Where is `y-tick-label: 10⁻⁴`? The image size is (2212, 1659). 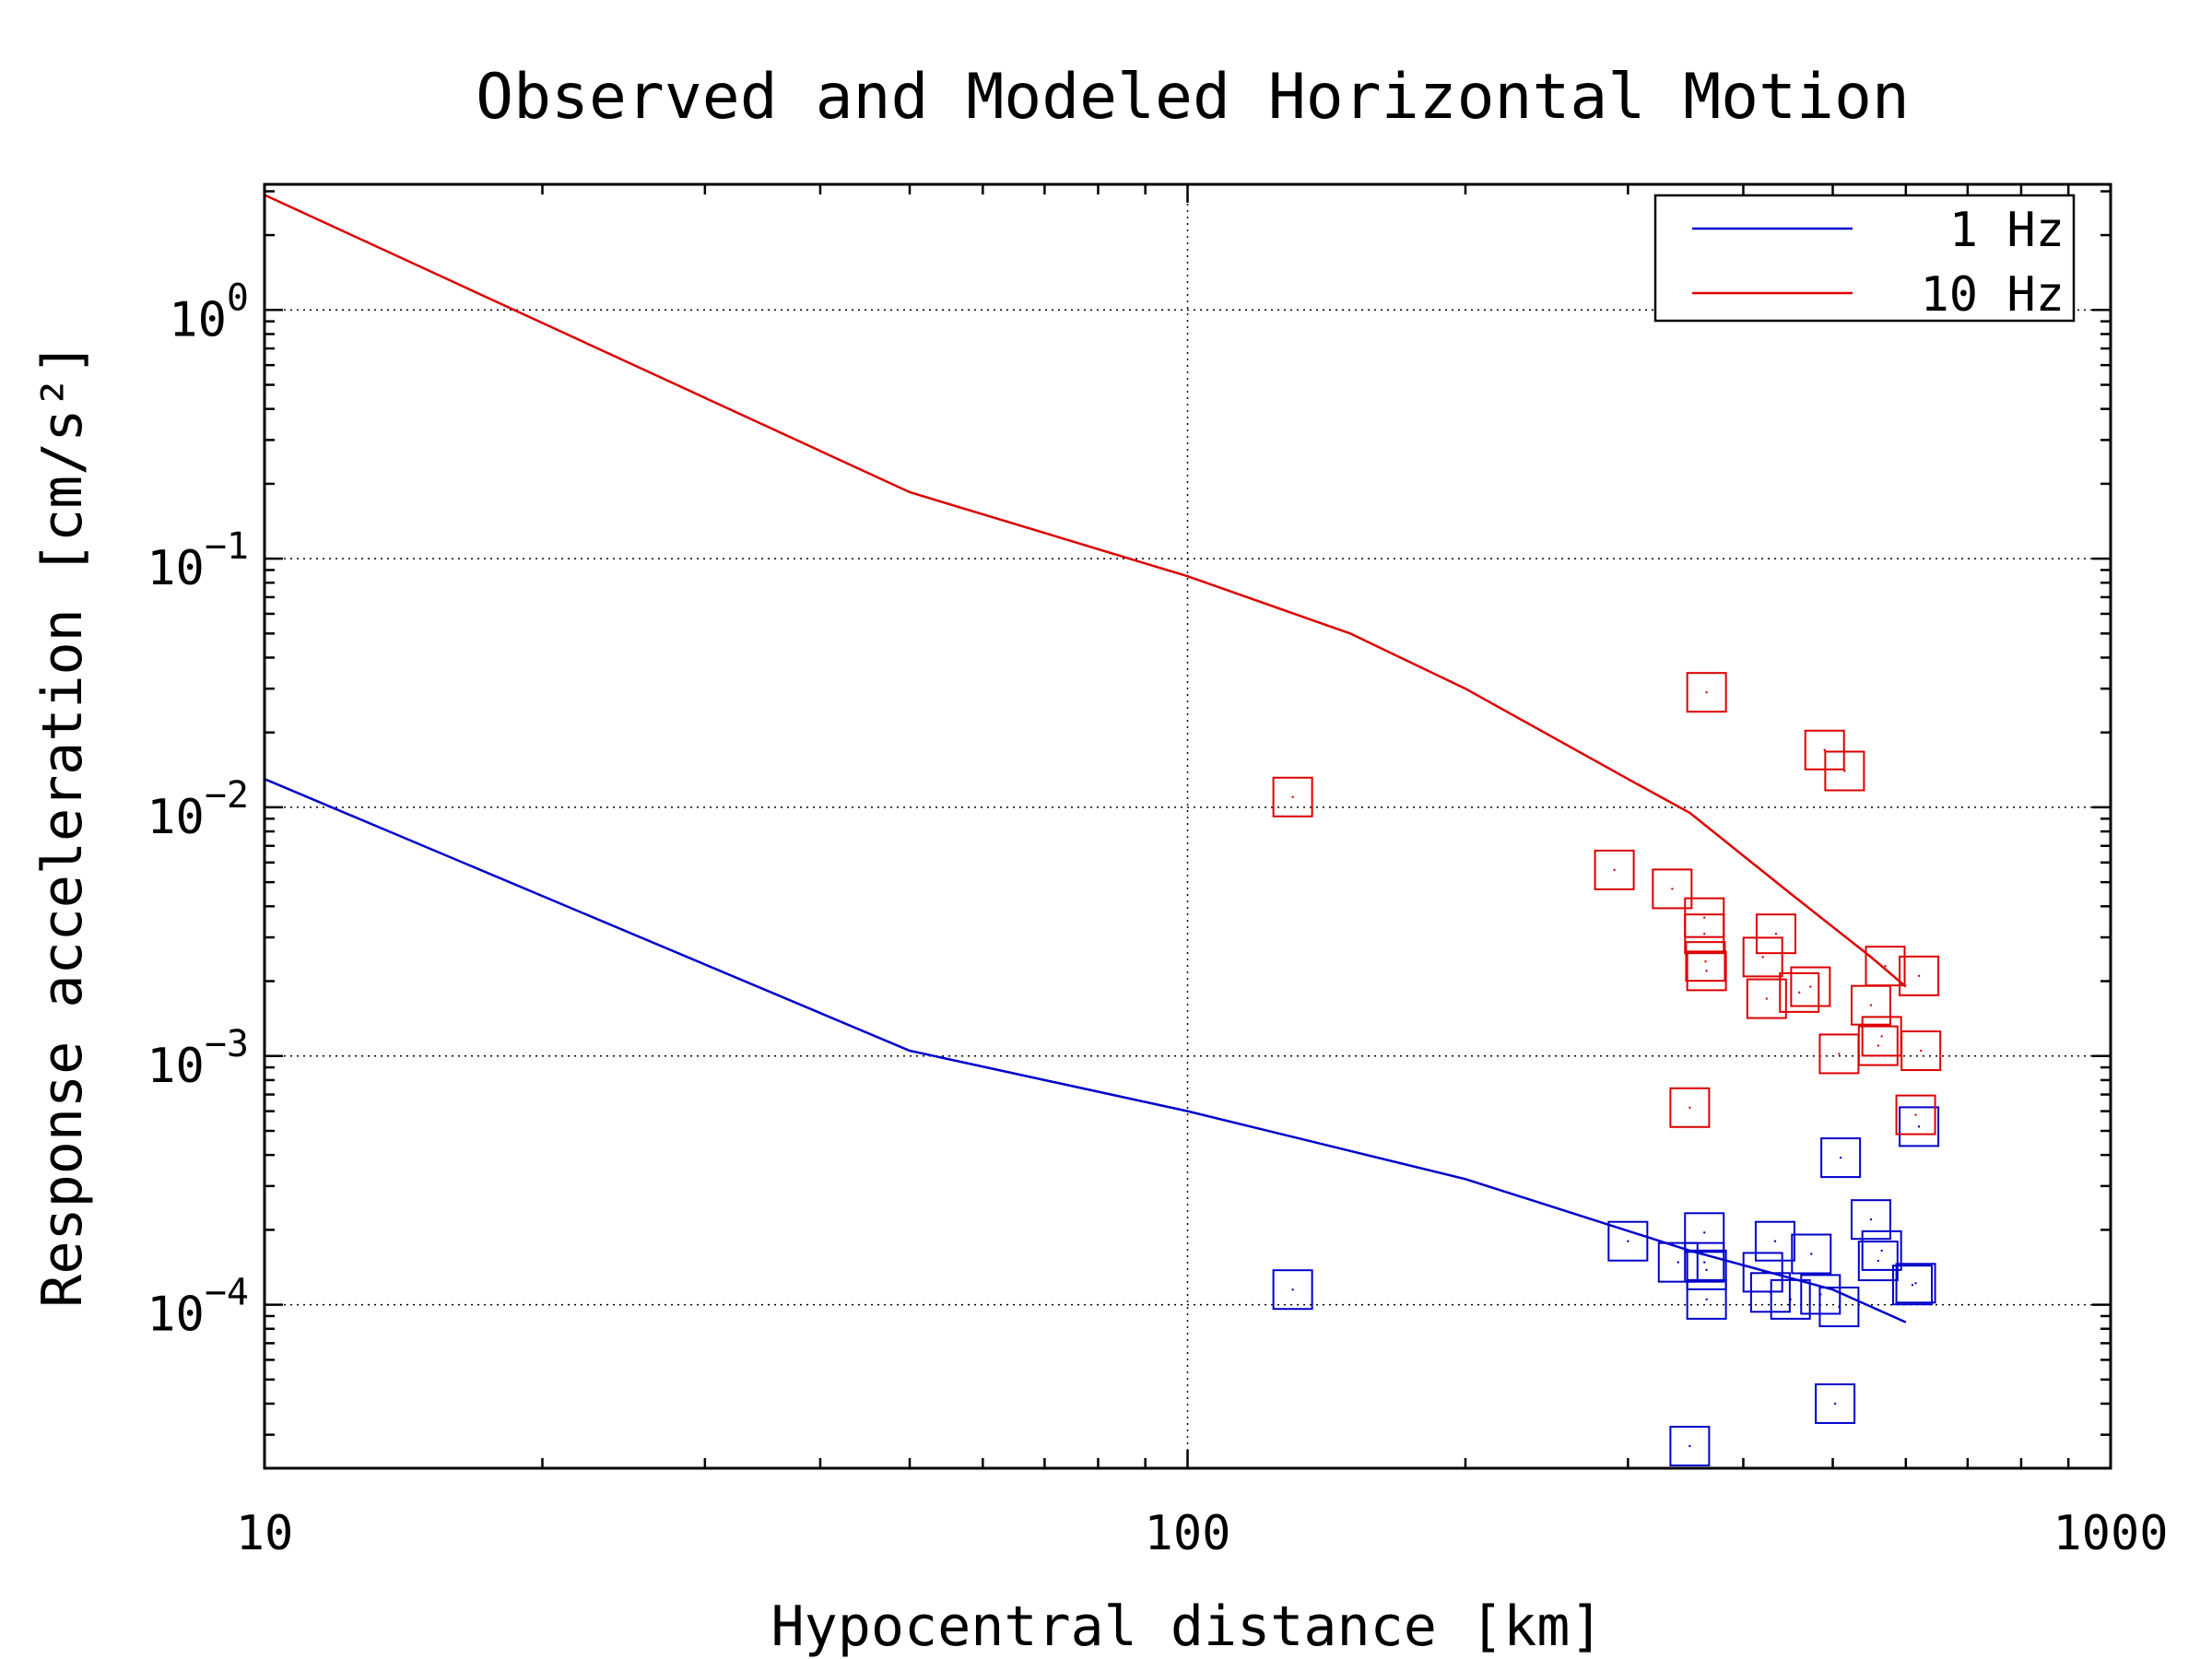 y-tick-label: 10⁻⁴ is located at coordinates (198, 1307).